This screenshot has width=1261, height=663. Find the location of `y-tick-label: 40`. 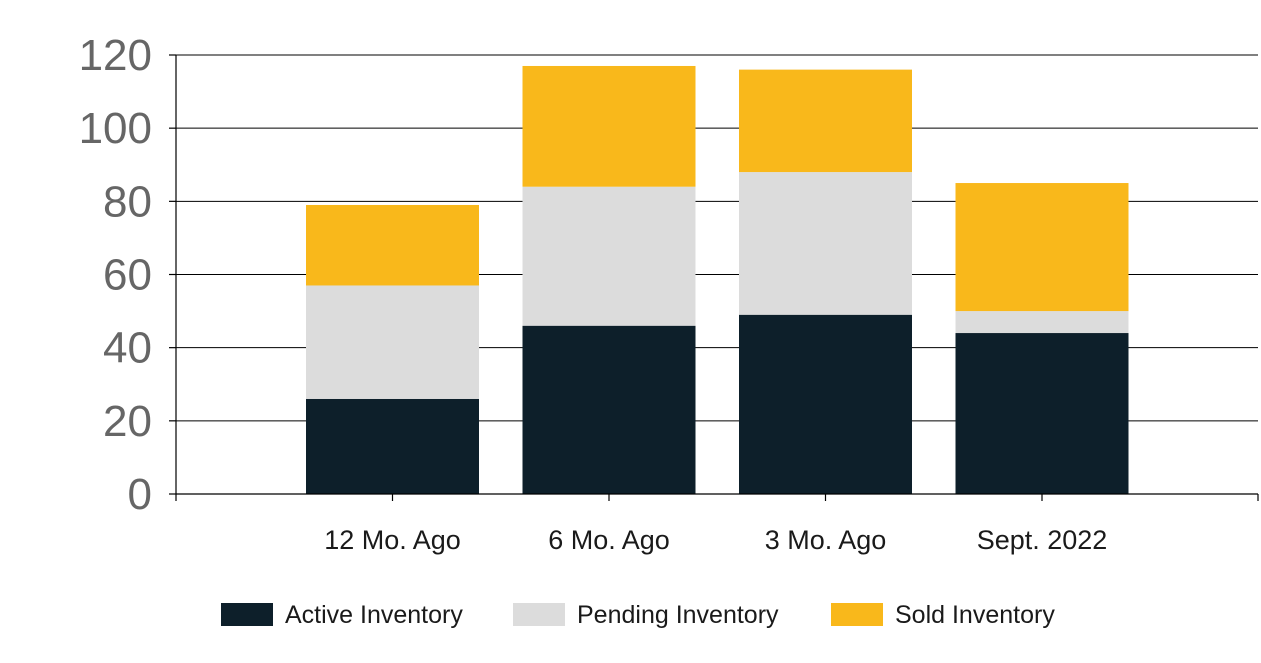

y-tick-label: 40 is located at coordinates (127, 348).